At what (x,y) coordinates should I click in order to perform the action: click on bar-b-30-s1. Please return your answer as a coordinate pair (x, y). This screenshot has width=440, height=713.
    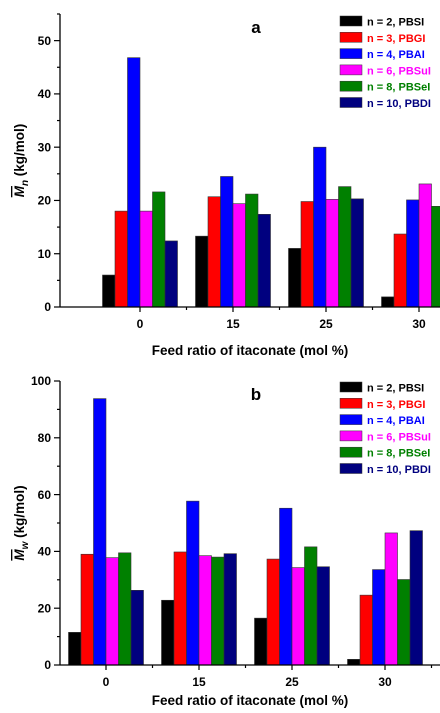
    Looking at the image, I should click on (366, 630).